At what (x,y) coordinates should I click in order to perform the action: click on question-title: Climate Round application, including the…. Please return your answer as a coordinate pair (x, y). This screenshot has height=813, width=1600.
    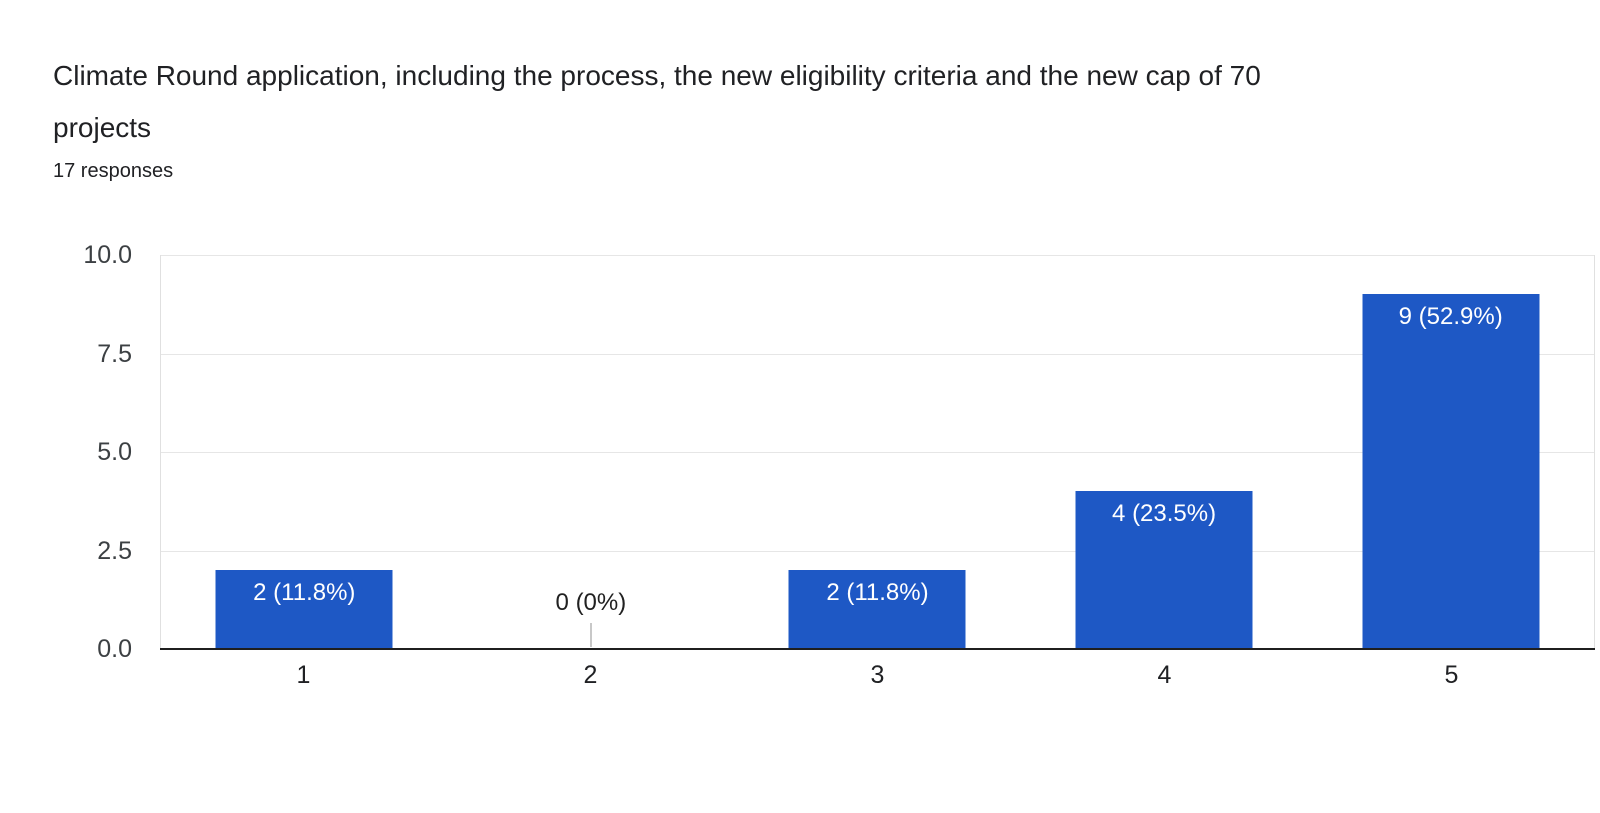
    Looking at the image, I should click on (657, 102).